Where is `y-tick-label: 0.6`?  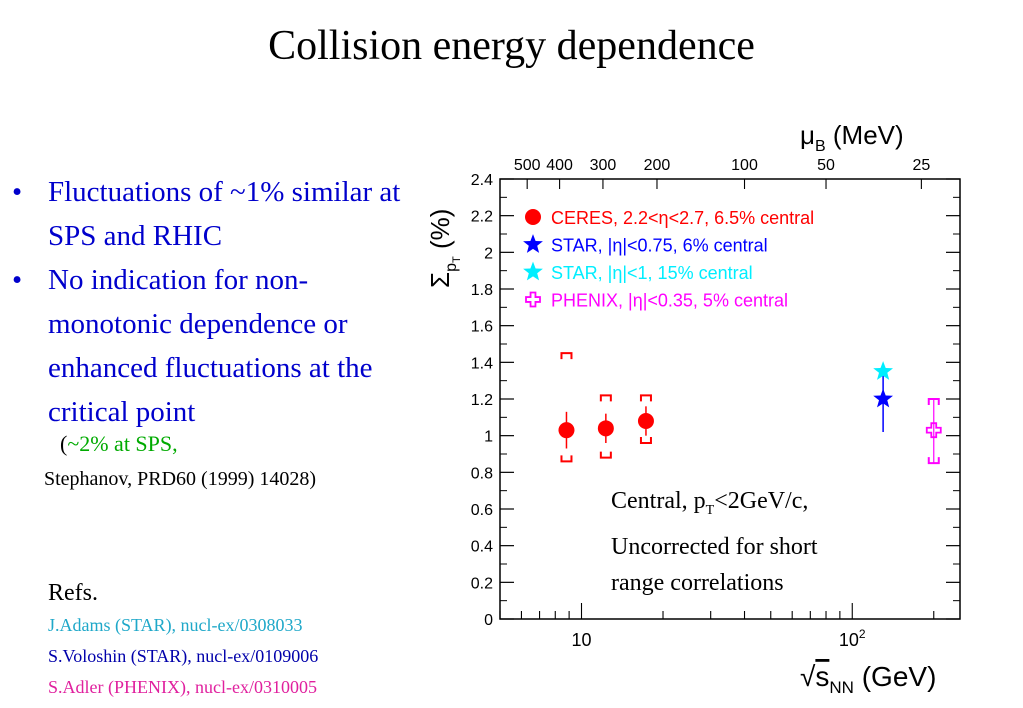 y-tick-label: 0.6 is located at coordinates (482, 510).